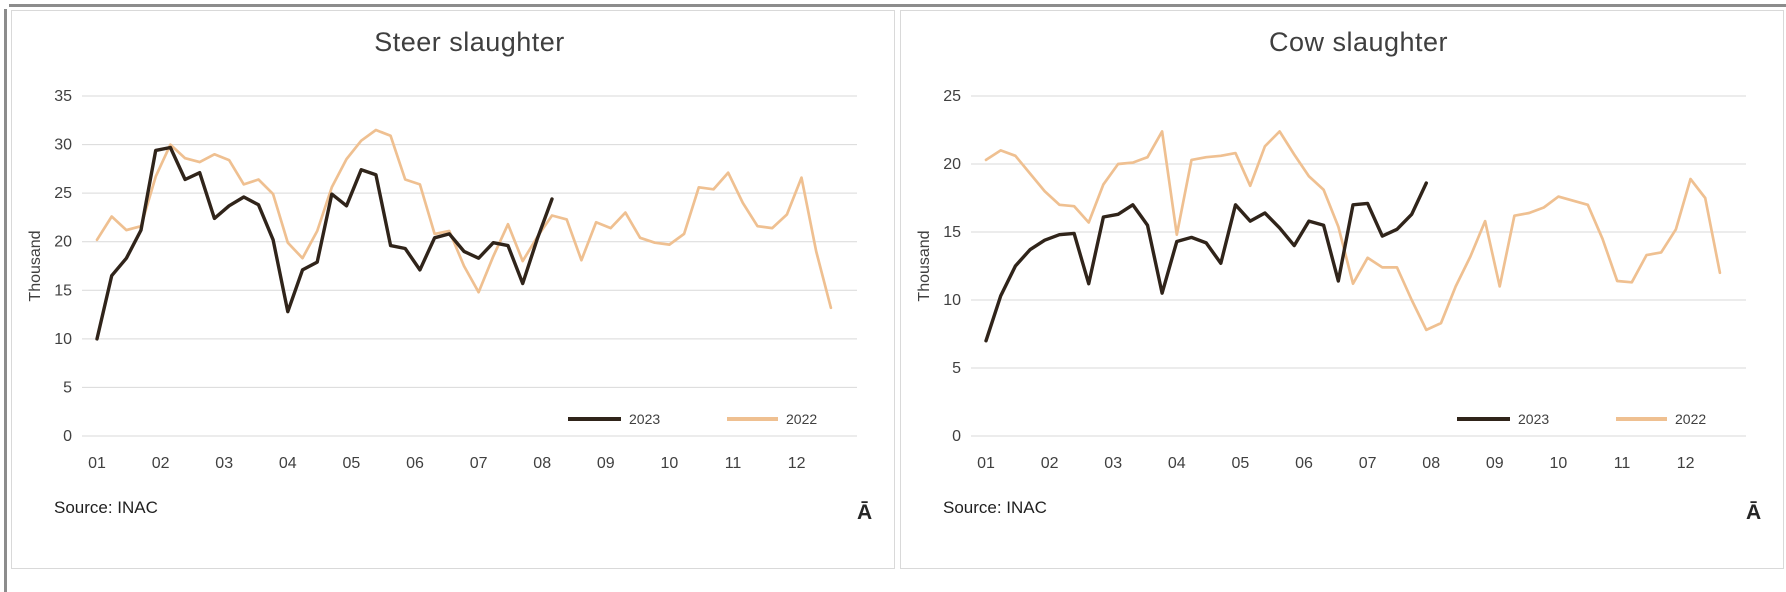  What do you see at coordinates (469, 42) in the screenshot?
I see `steer-chart-title: Steer slaughter` at bounding box center [469, 42].